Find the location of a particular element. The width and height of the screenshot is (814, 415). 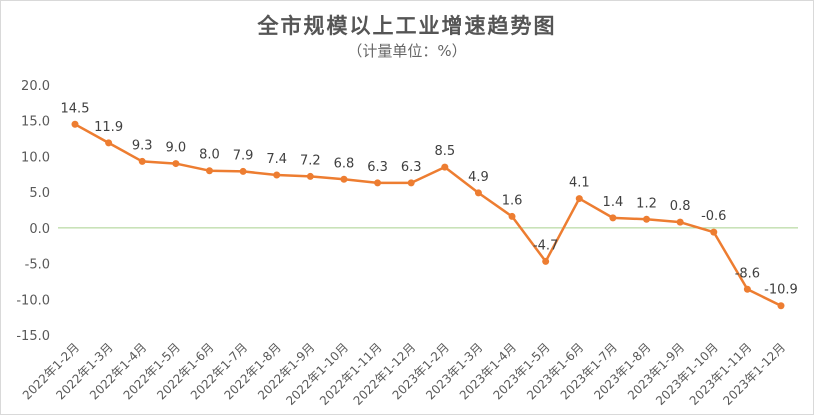

data-label: 4.9 is located at coordinates (478, 177).